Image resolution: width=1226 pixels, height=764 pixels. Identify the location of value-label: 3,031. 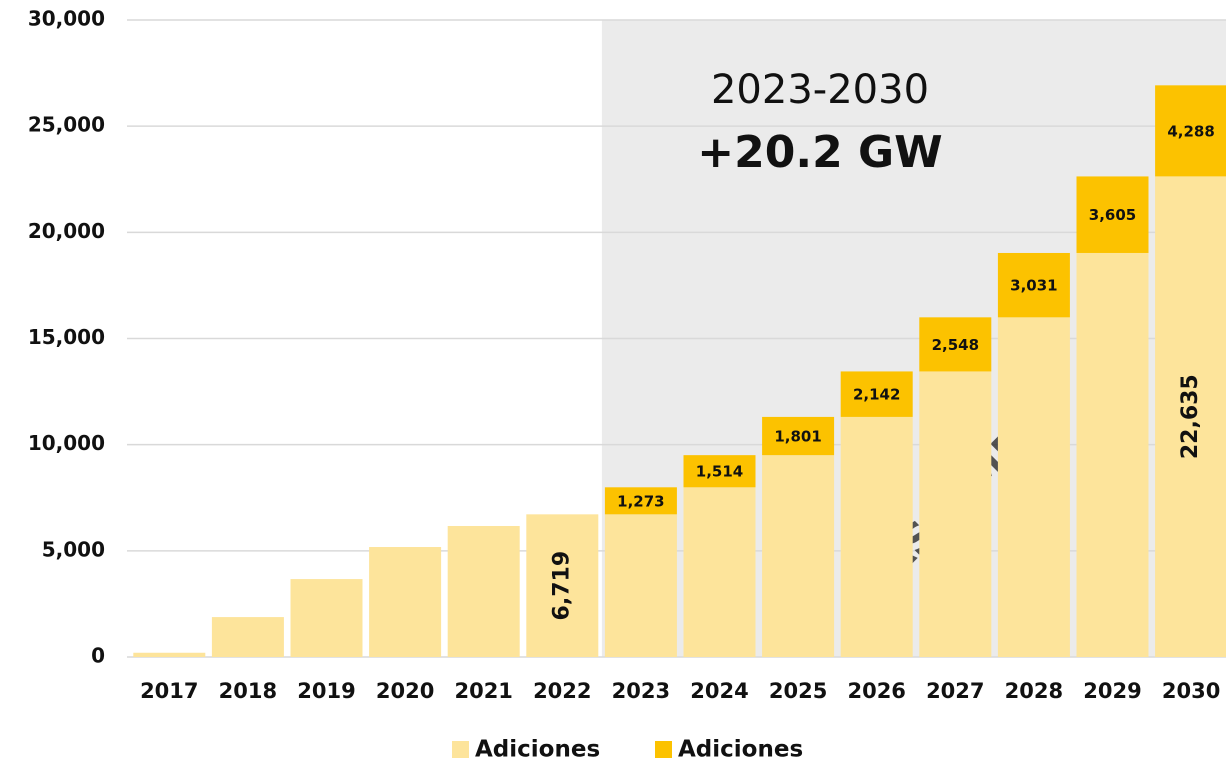
(1033, 286).